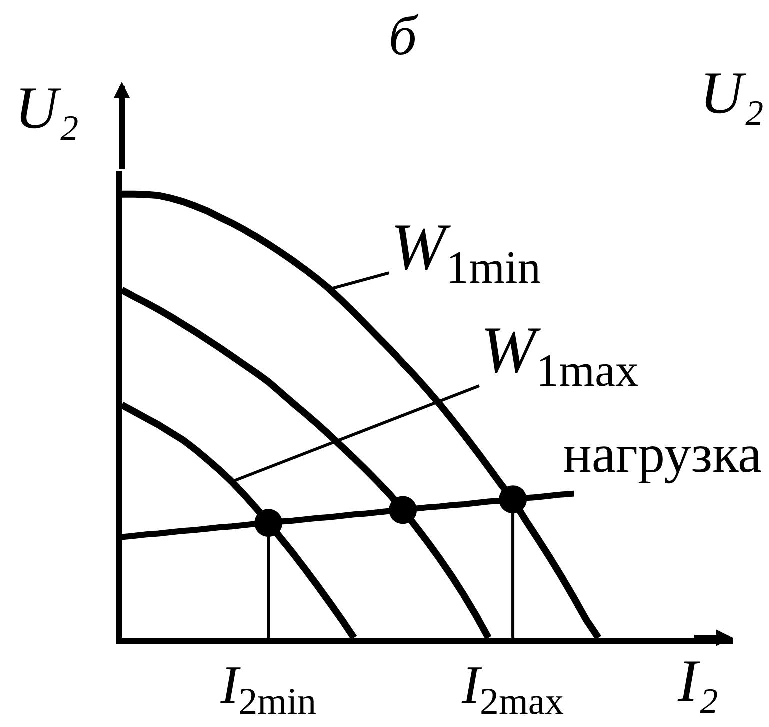 Image resolution: width=769 pixels, height=727 pixels. I want to click on y-axis-title: U₂, so click(47, 108).